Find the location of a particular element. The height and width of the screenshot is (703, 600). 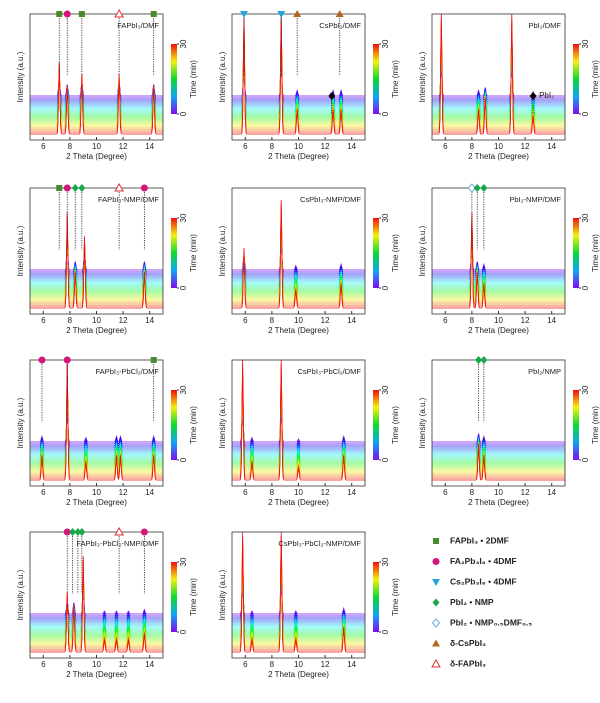

panel-title: PbI₂/DMF is located at coordinates (545, 25).